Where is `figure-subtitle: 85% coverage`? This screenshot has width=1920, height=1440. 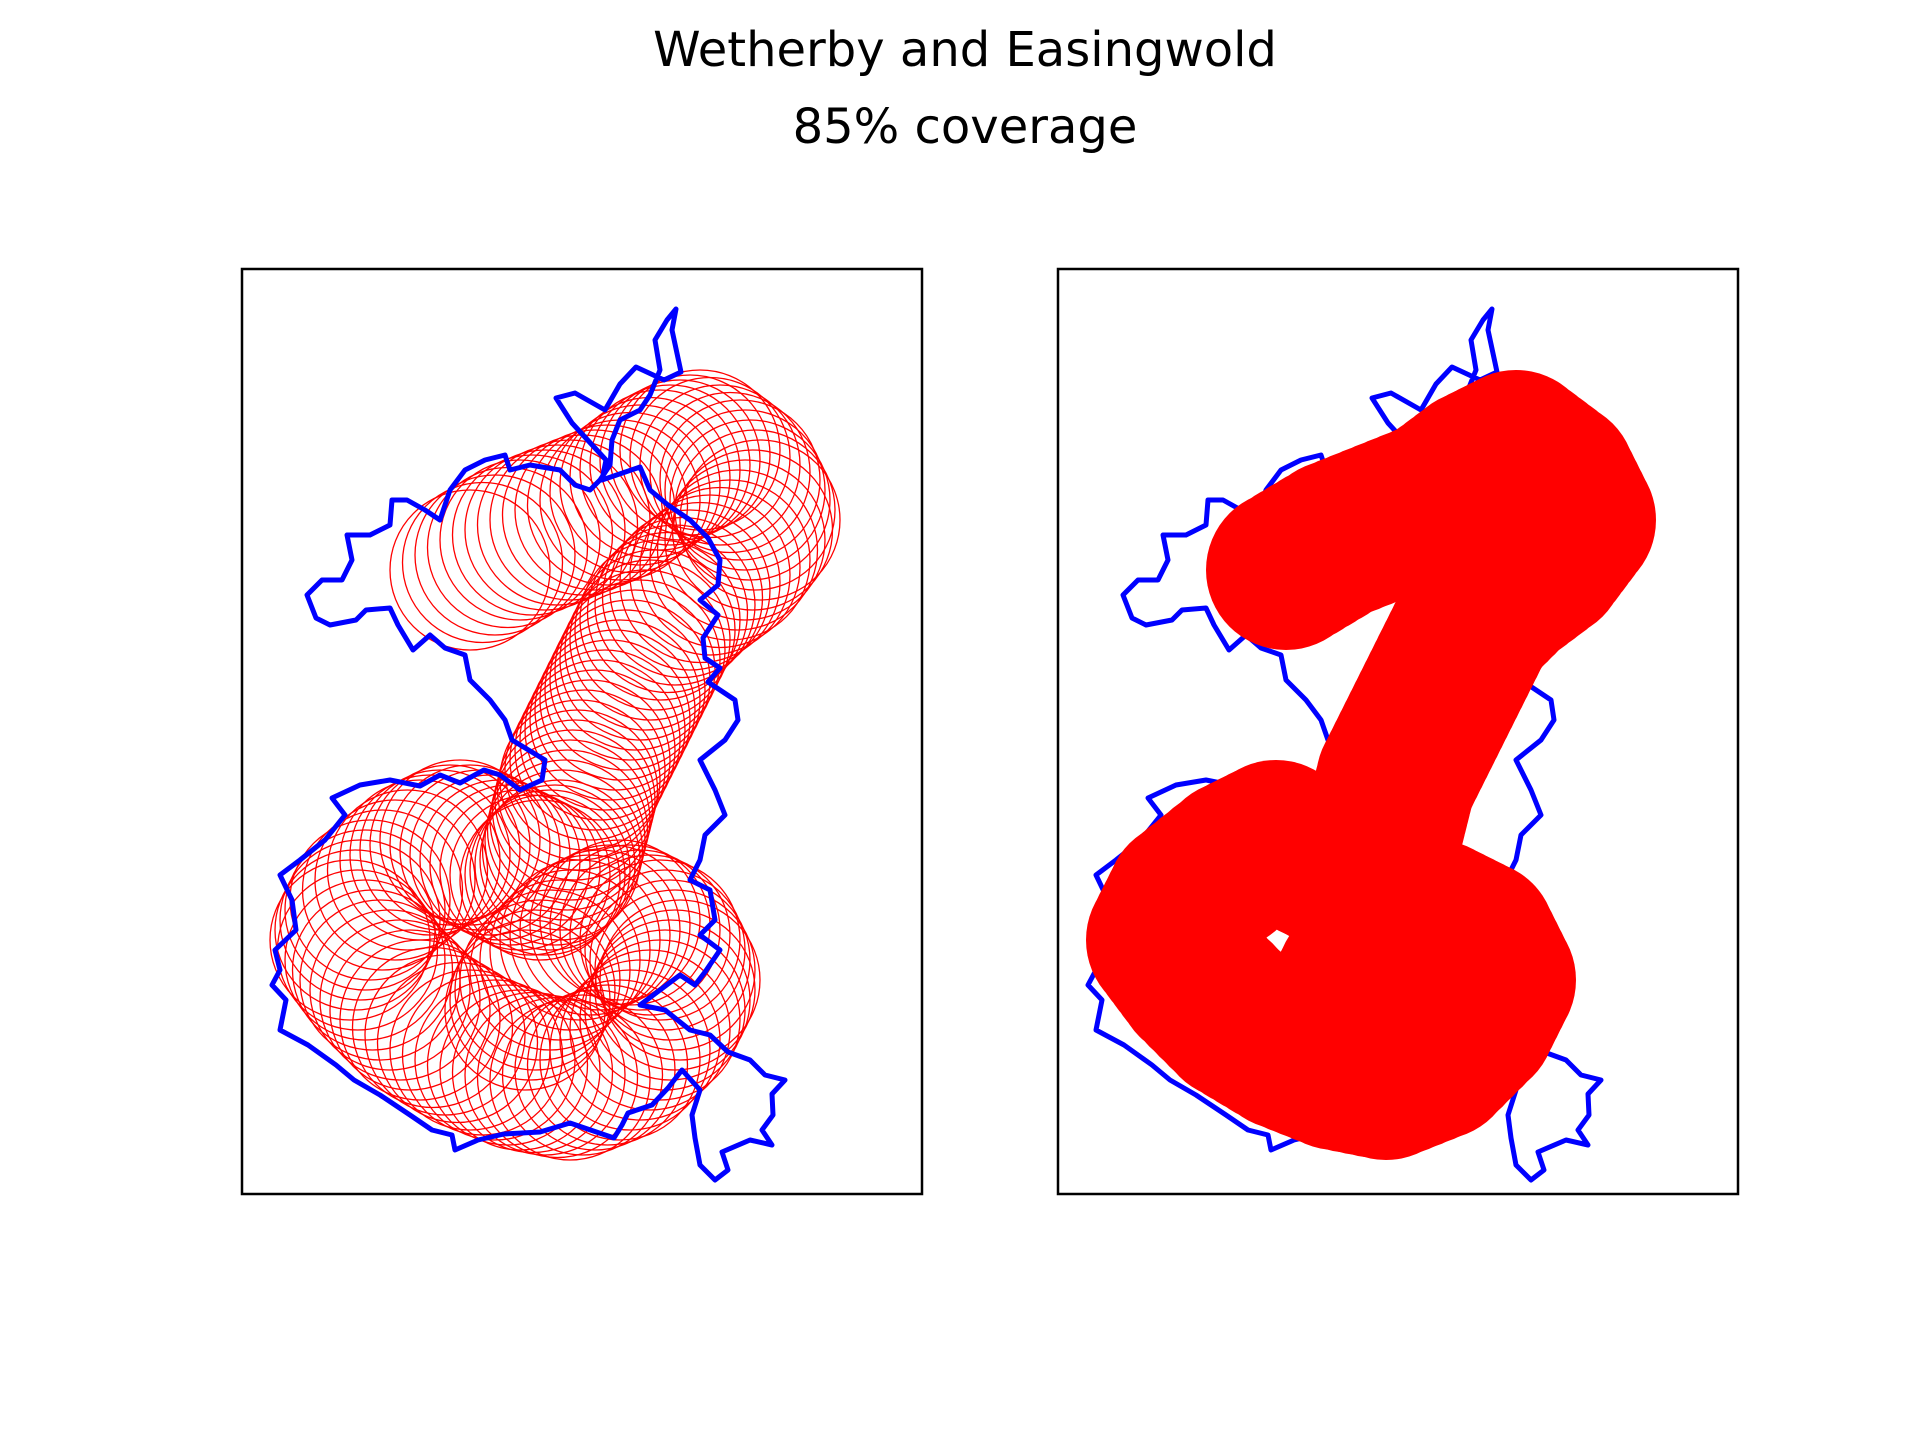
figure-subtitle: 85% coverage is located at coordinates (965, 127).